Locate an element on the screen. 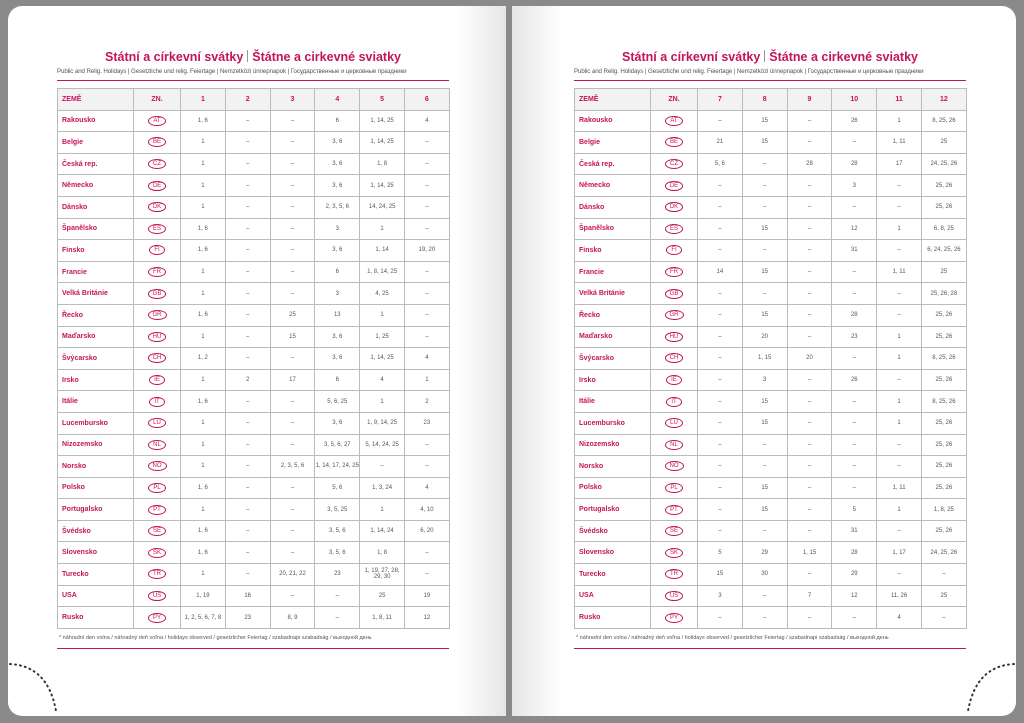 The image size is (1024, 723). code-badge: AT is located at coordinates (674, 120).